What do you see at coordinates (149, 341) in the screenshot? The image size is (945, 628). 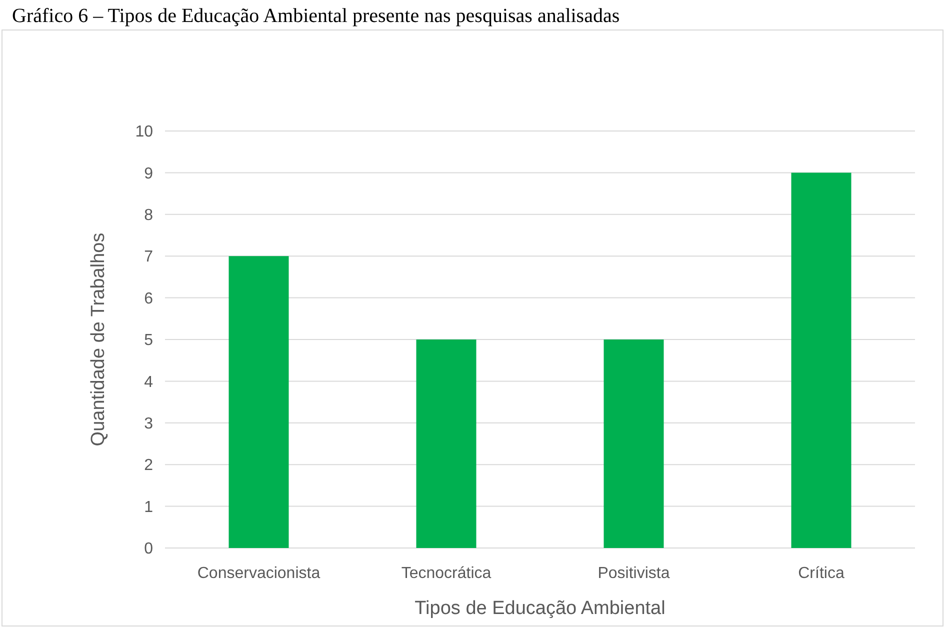 I see `y-tick-label: 5` at bounding box center [149, 341].